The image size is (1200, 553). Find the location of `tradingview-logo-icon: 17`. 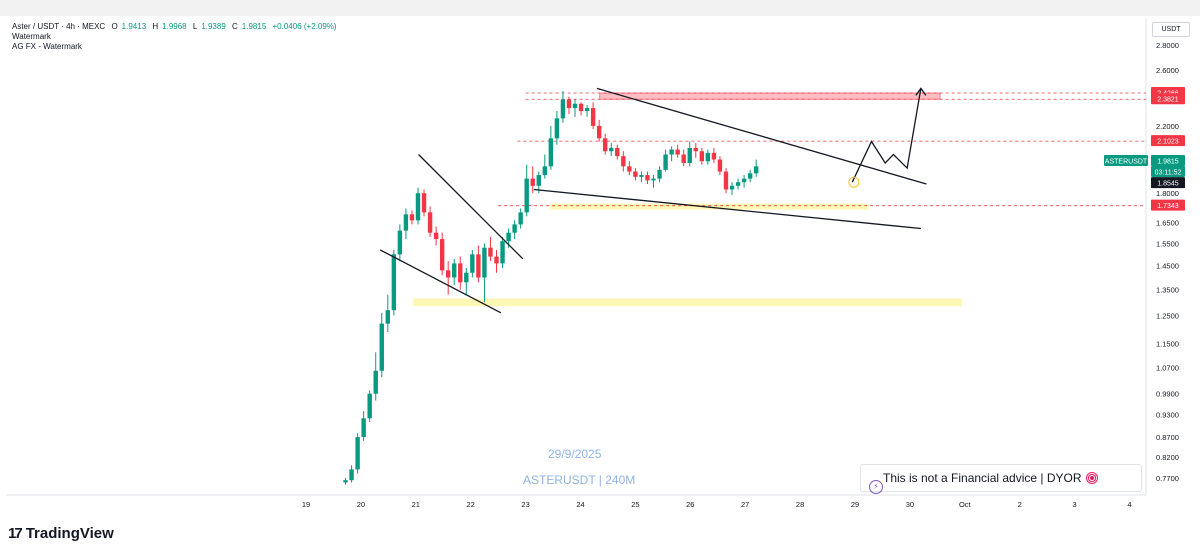

tradingview-logo-icon: 17 is located at coordinates (15, 533).